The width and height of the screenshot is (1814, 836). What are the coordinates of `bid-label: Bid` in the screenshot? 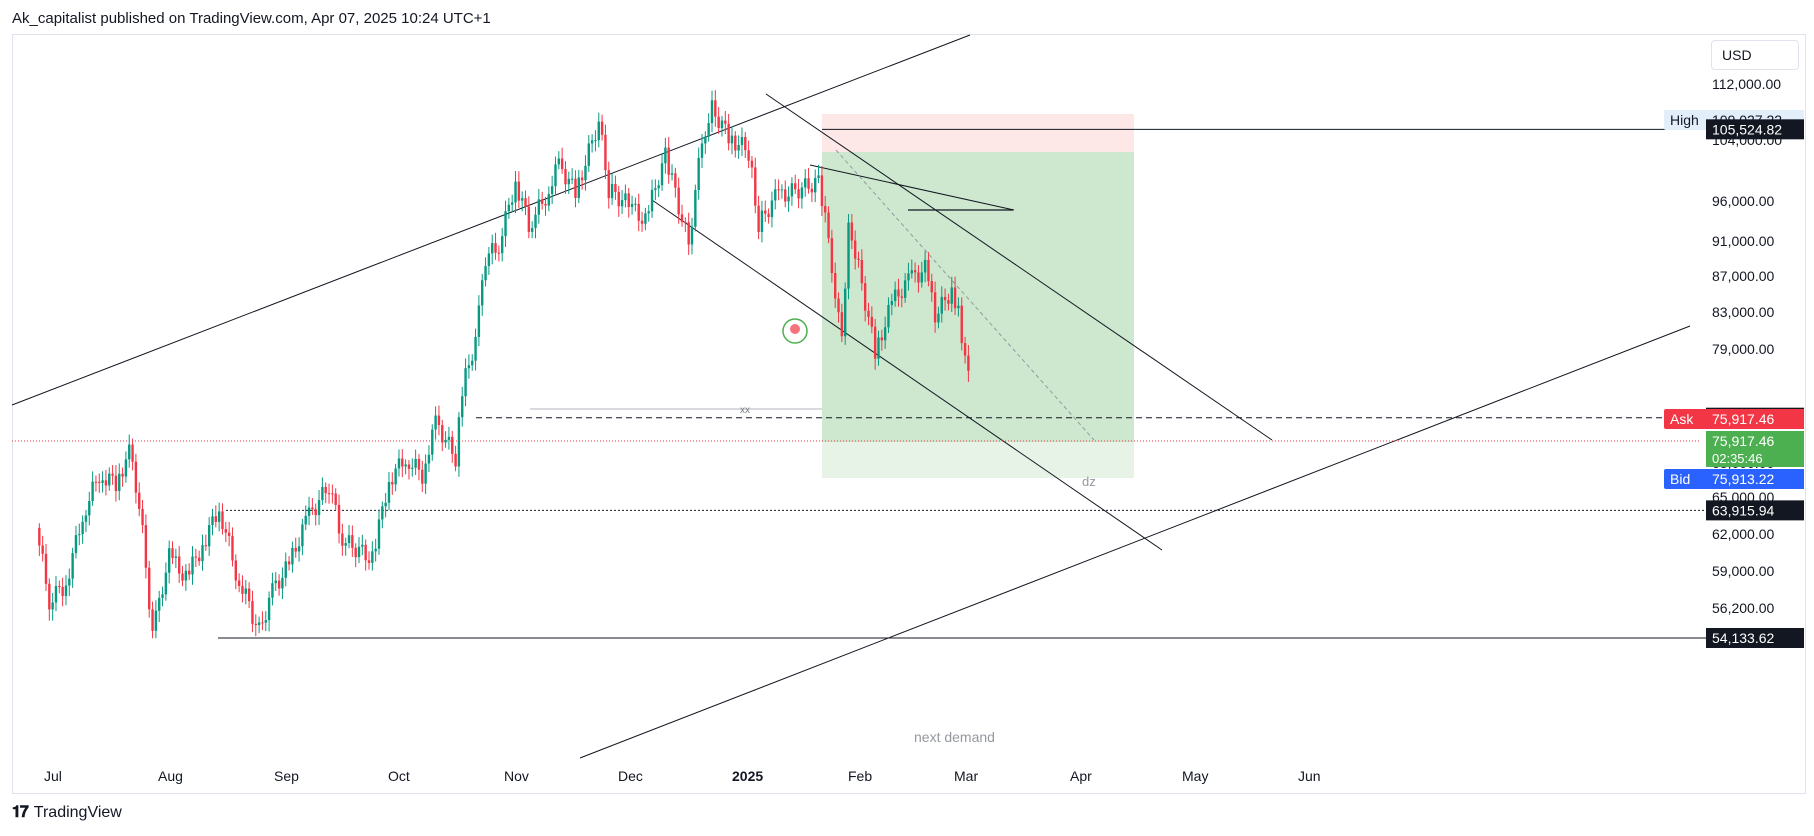 It's located at (1680, 479).